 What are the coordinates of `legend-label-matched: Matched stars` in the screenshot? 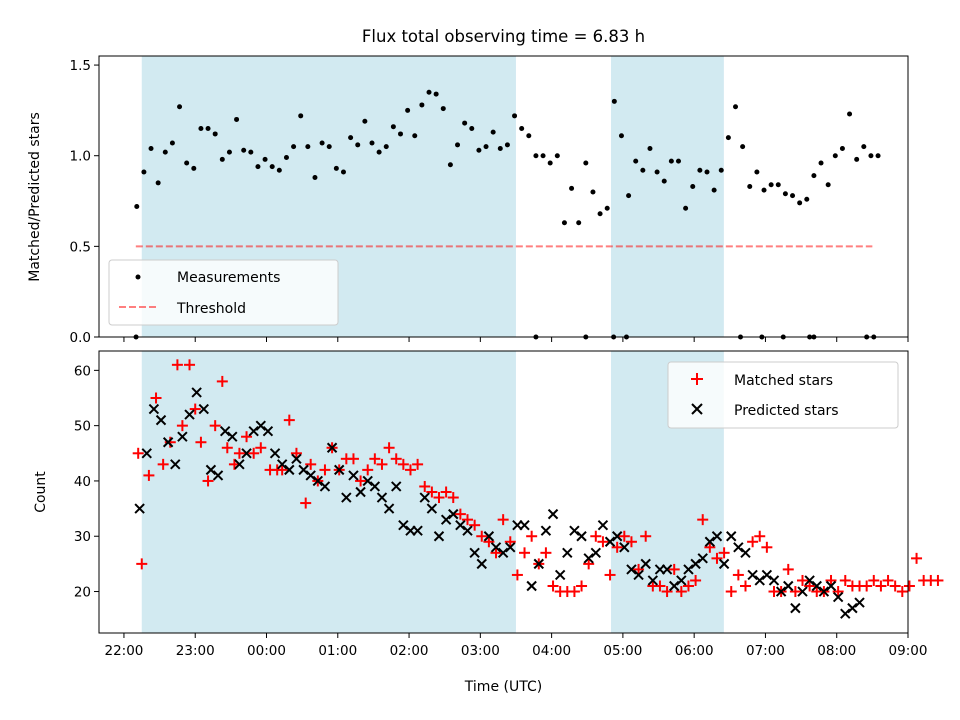 It's located at (783, 381).